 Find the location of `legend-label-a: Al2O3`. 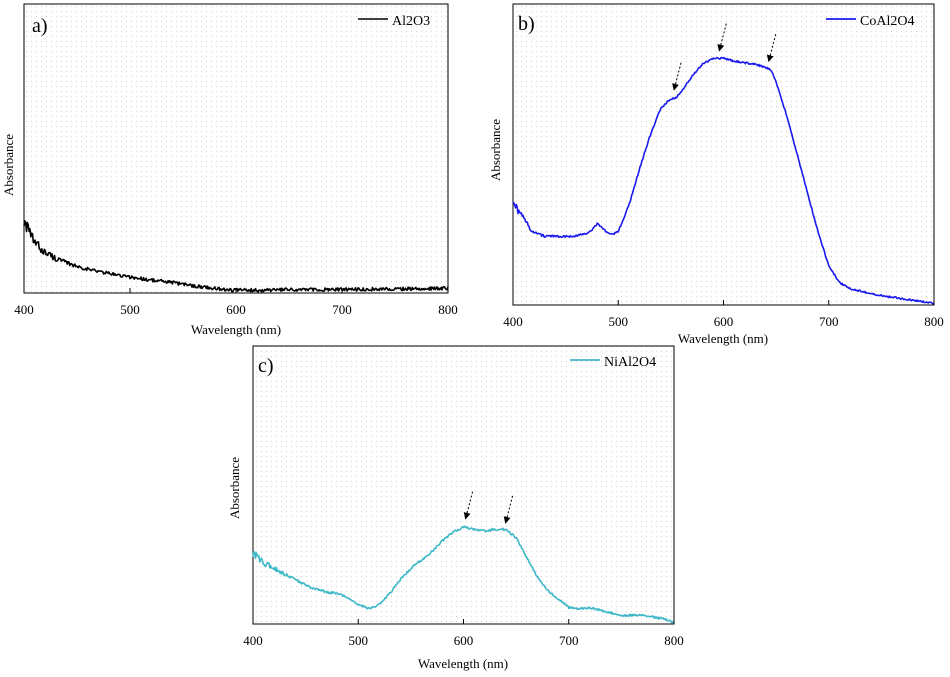

legend-label-a: Al2O3 is located at coordinates (411, 21).